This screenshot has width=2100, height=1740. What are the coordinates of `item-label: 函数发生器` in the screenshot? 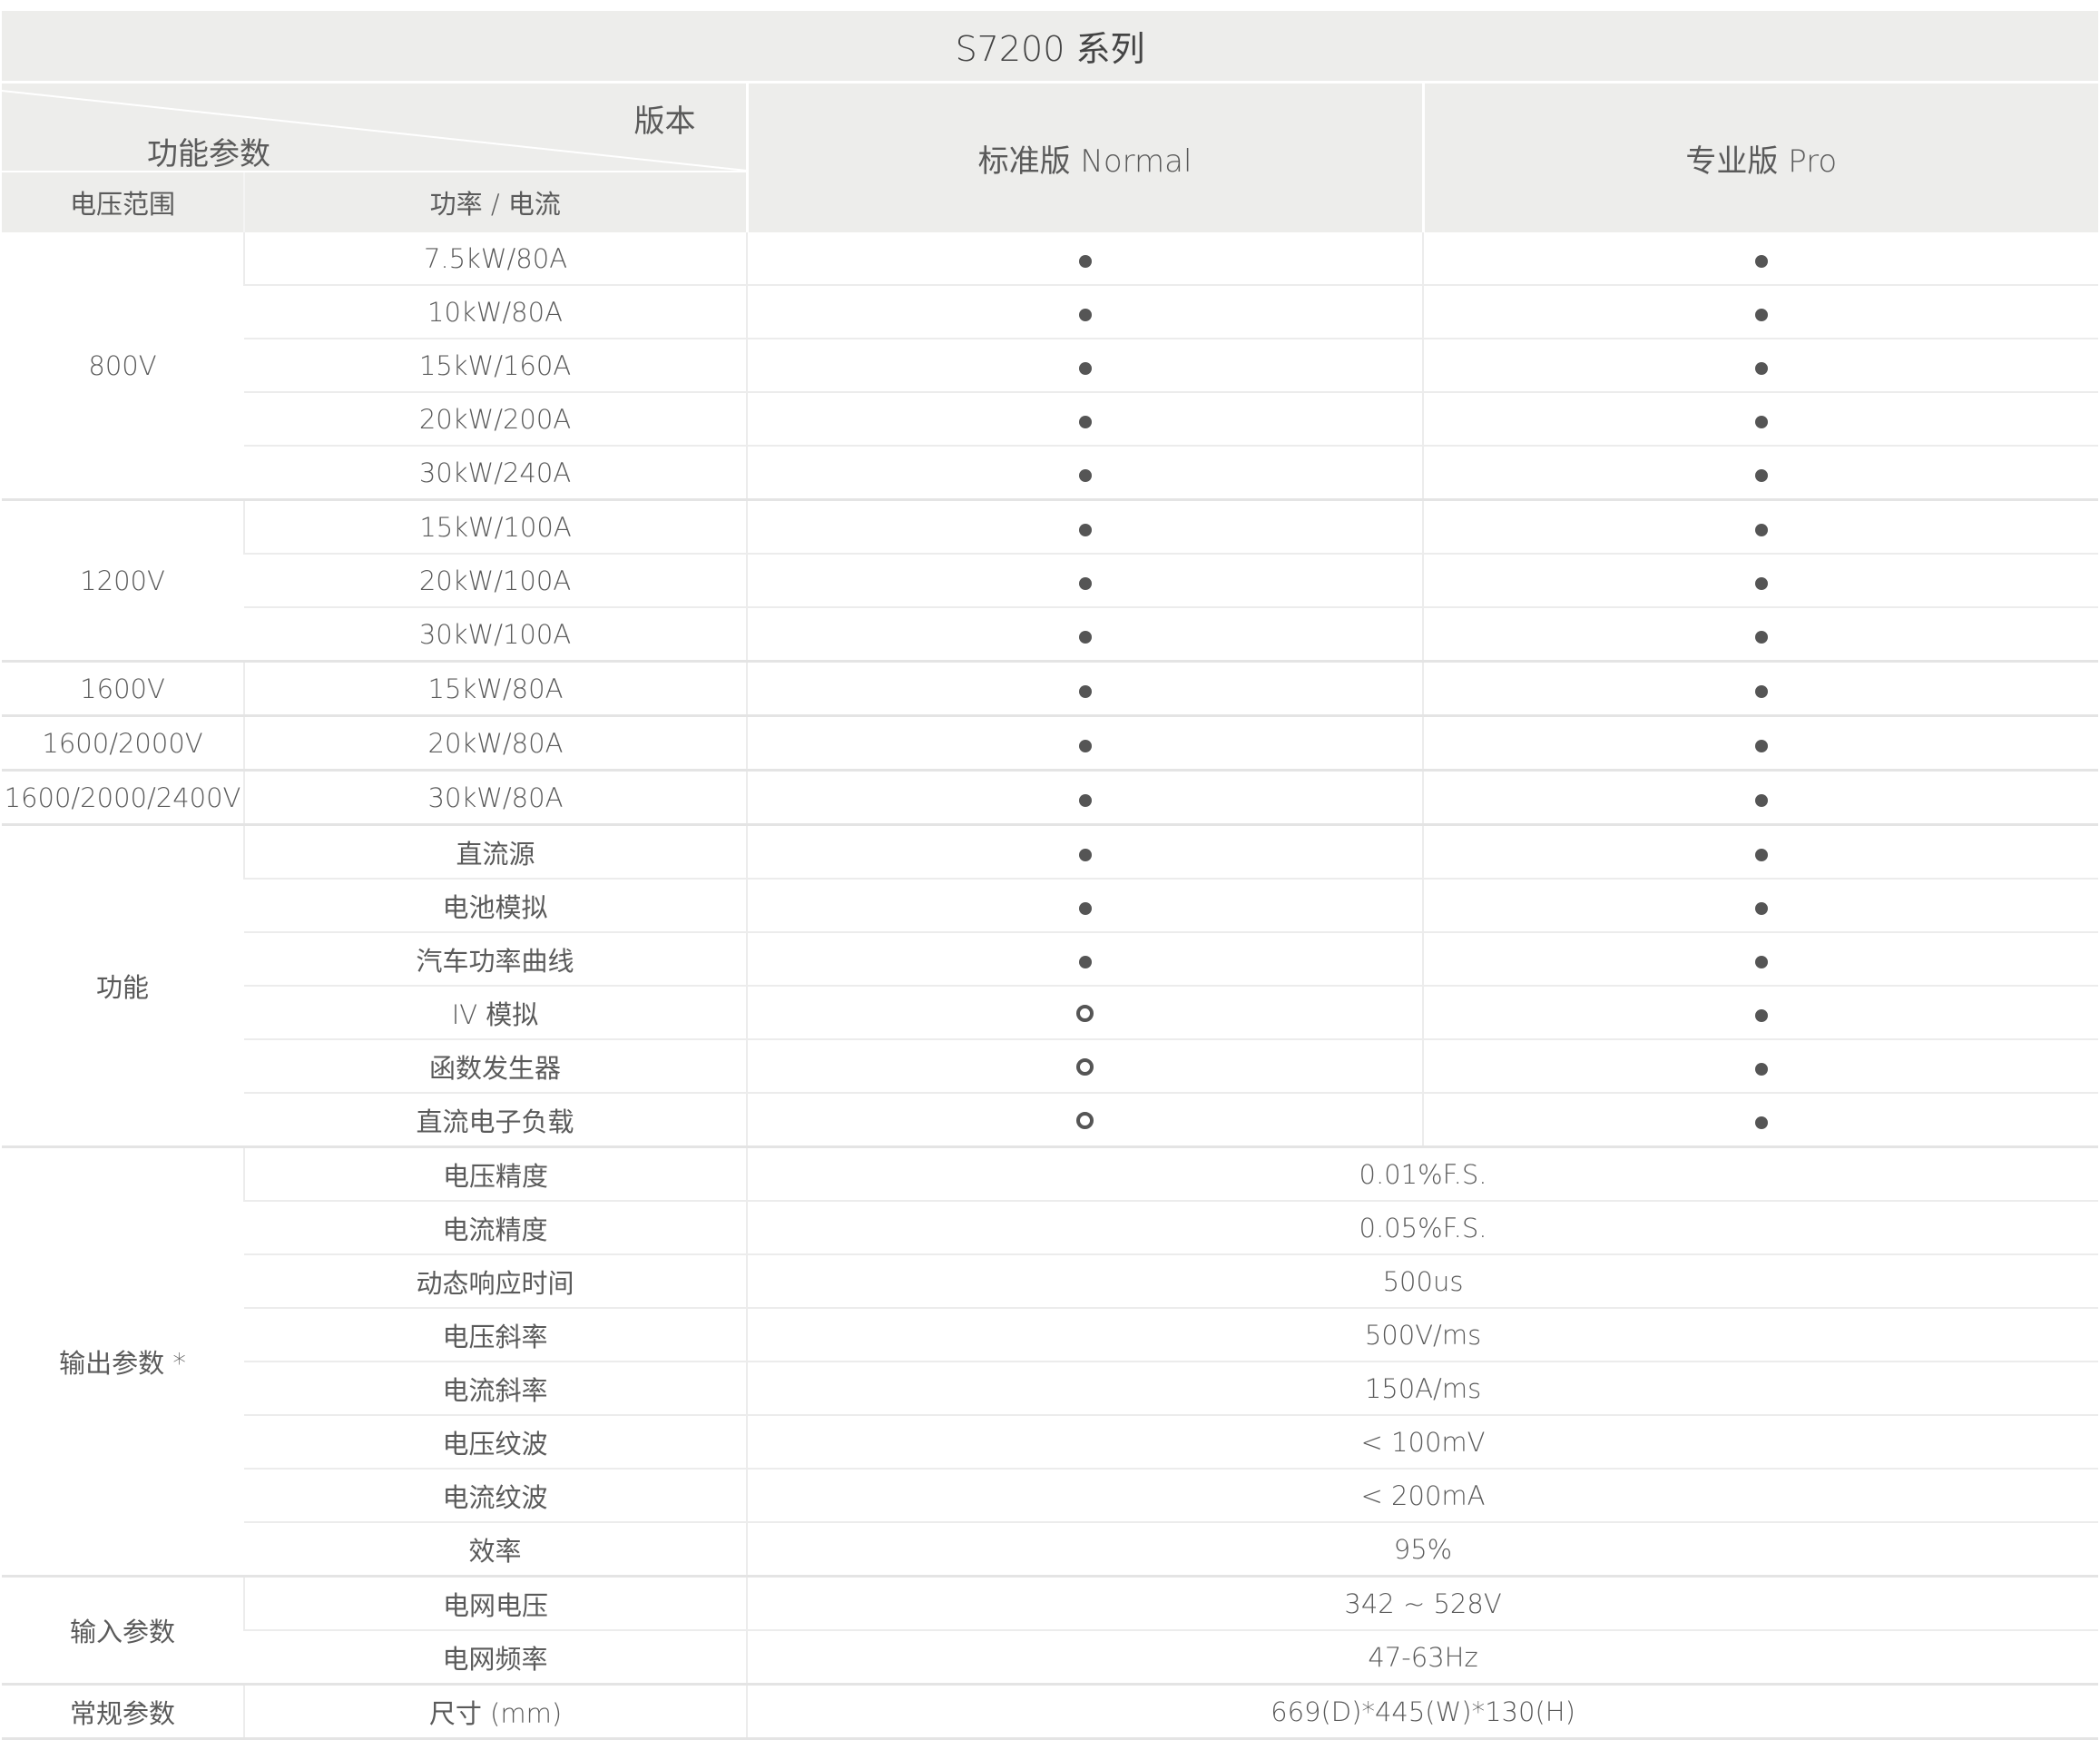 It's located at (495, 1067).